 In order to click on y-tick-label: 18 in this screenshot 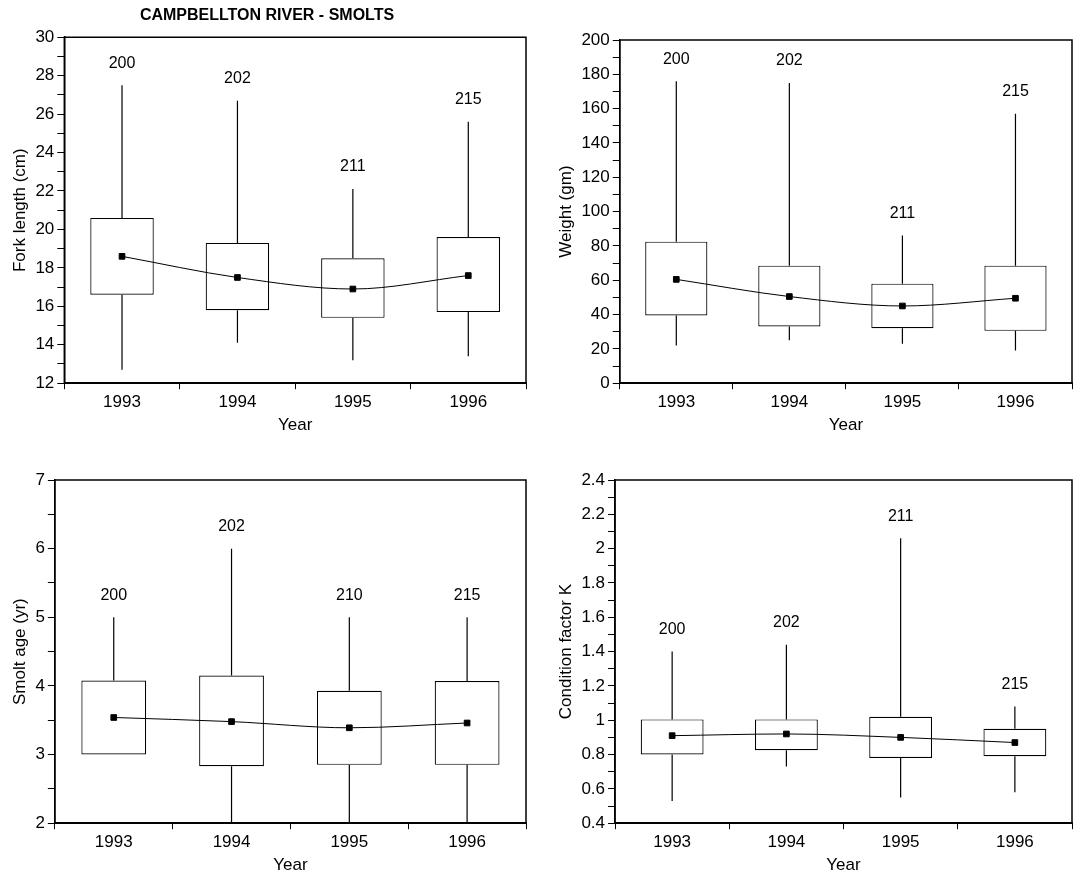, I will do `click(45, 267)`.